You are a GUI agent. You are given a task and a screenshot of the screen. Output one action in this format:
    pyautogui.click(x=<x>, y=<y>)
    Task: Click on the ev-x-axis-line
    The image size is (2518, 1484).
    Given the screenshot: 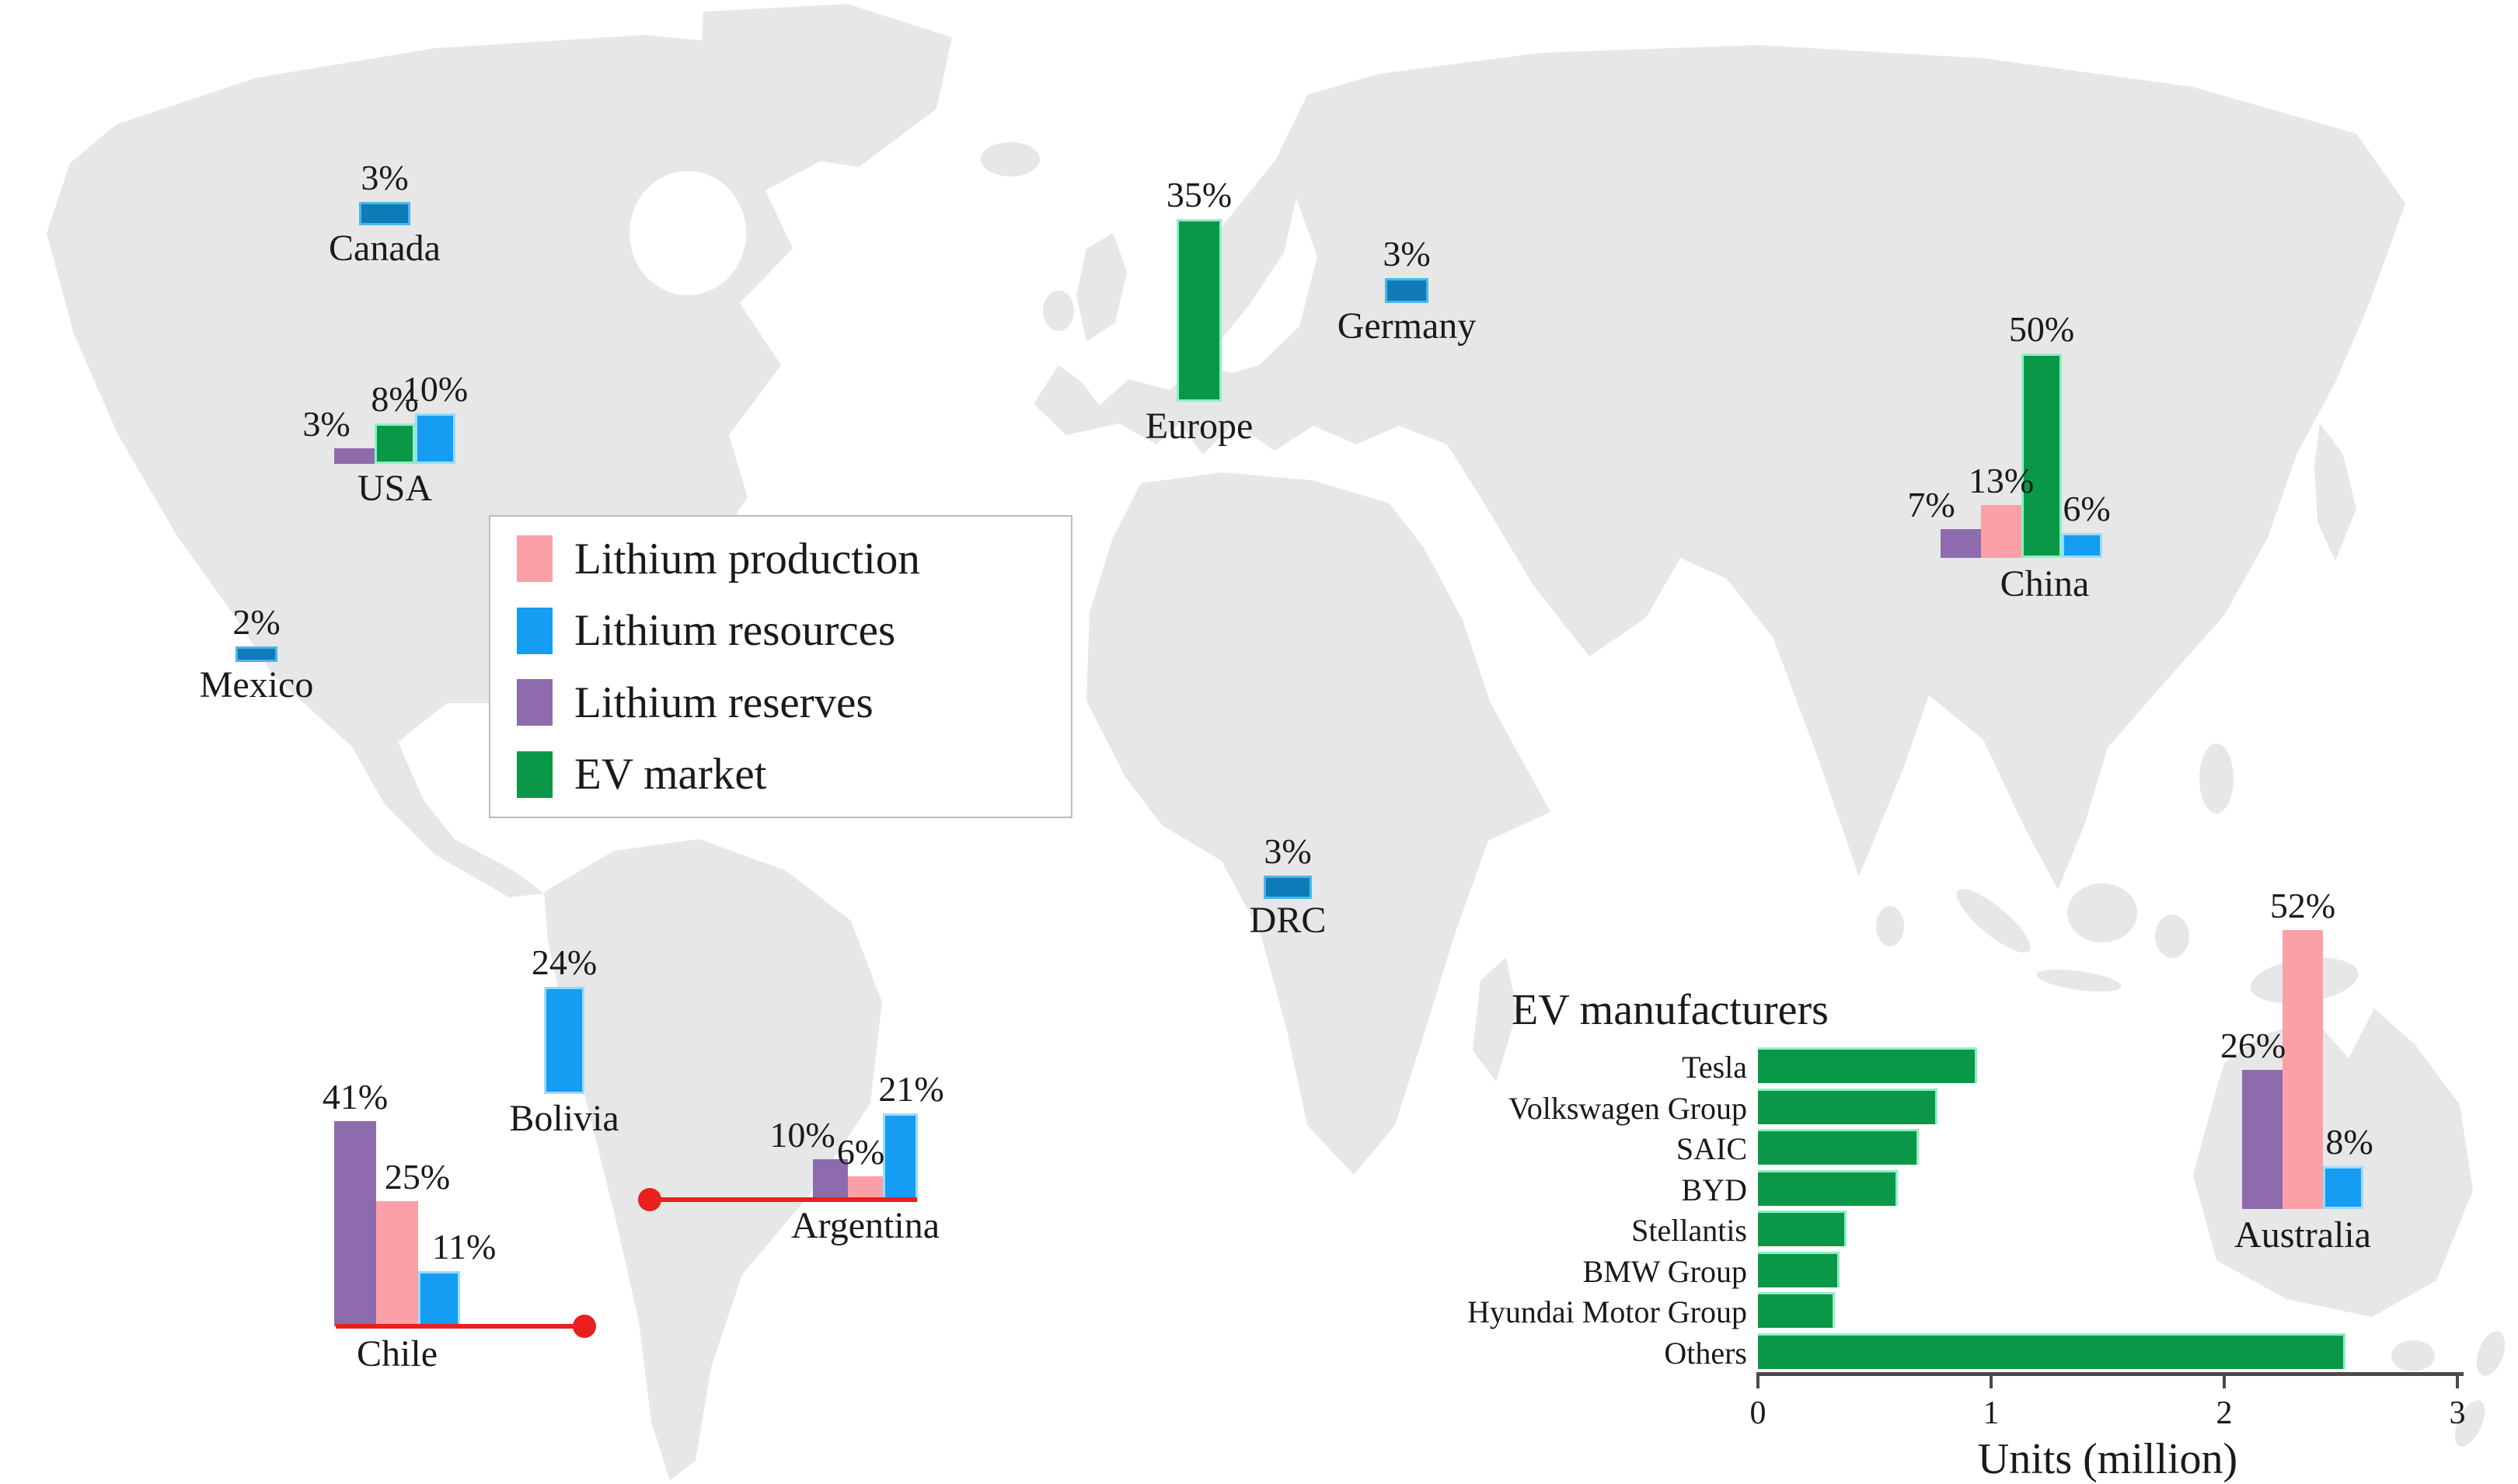 What is the action you would take?
    pyautogui.click(x=2110, y=1374)
    